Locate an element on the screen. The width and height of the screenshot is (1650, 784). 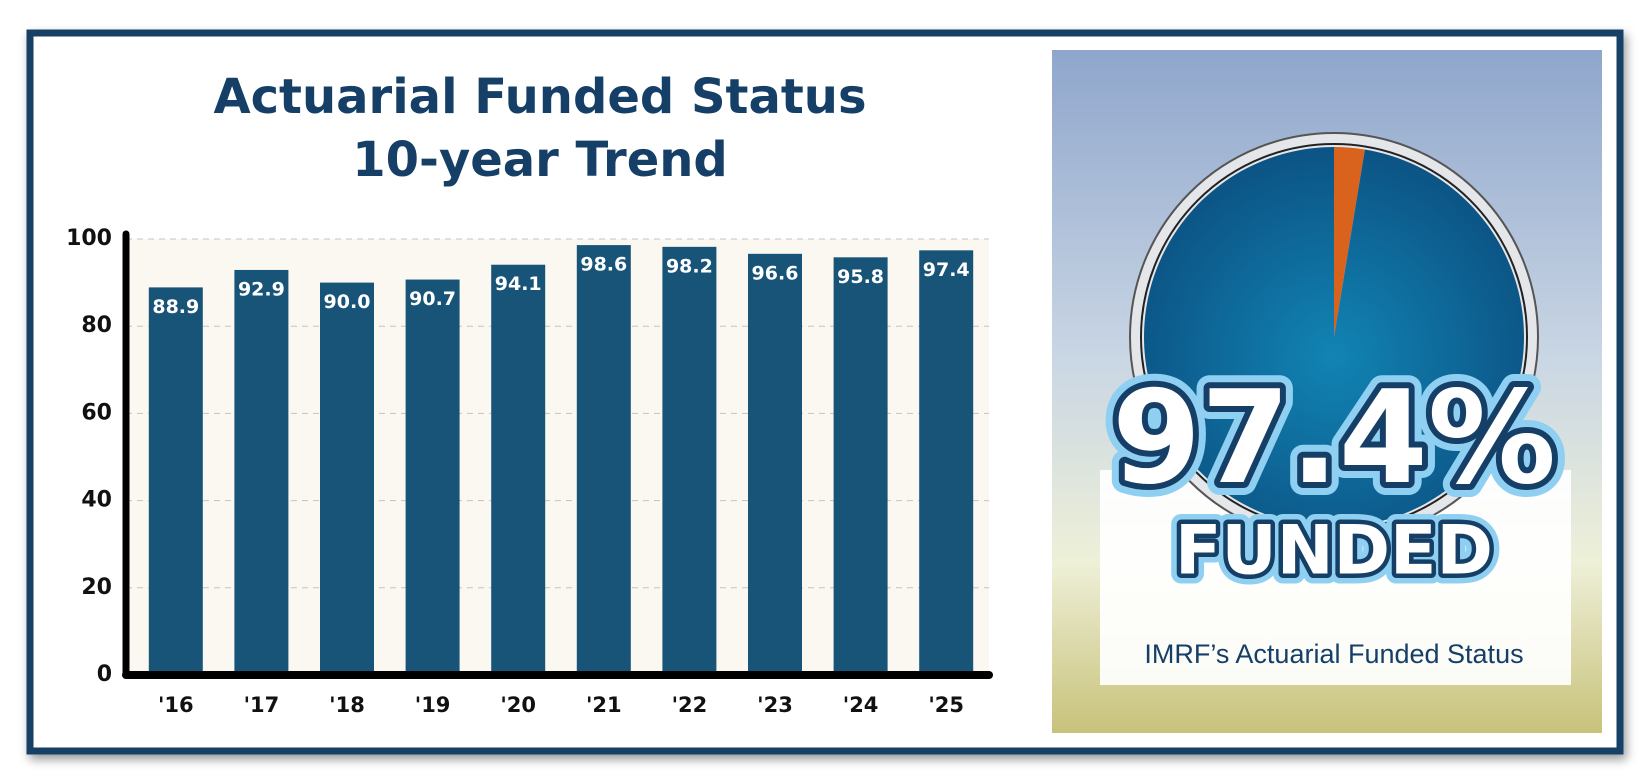
value-label: 90.7 is located at coordinates (432, 299).